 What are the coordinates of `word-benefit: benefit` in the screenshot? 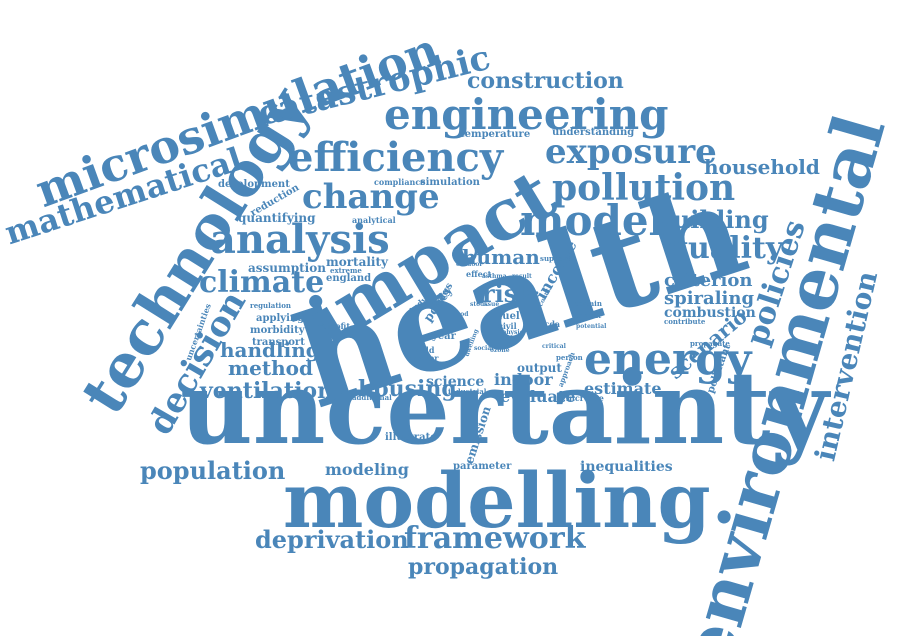 It's located at (587, 315).